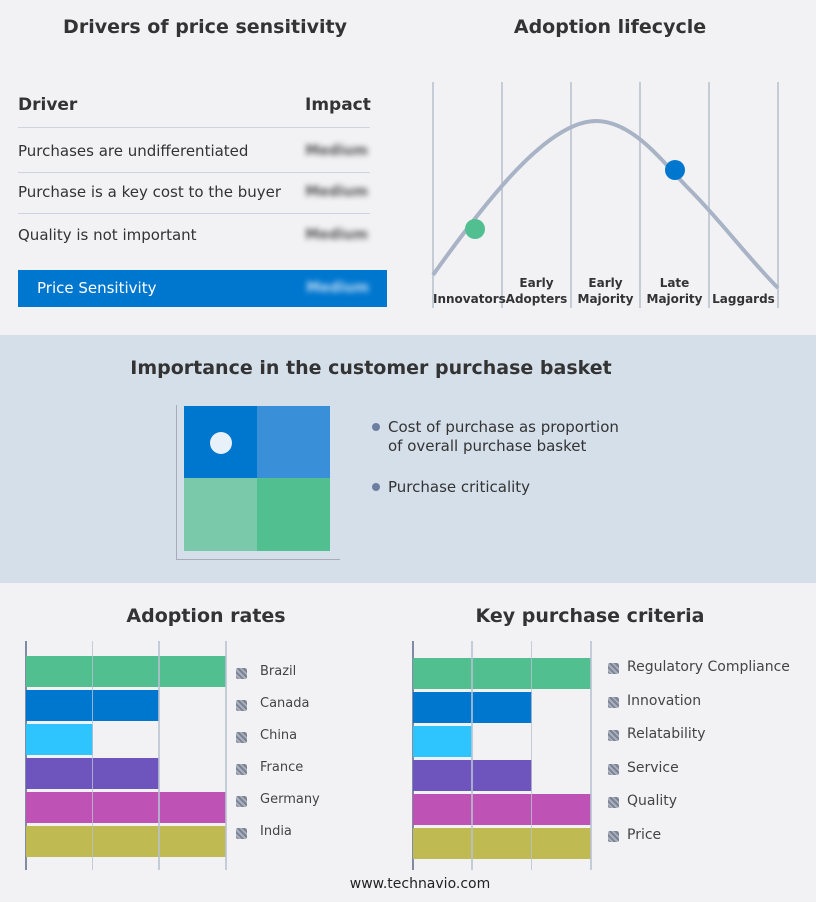 The height and width of the screenshot is (902, 816). Describe the element at coordinates (107, 235) in the screenshot. I see `driver-label: Quality is not important` at that location.